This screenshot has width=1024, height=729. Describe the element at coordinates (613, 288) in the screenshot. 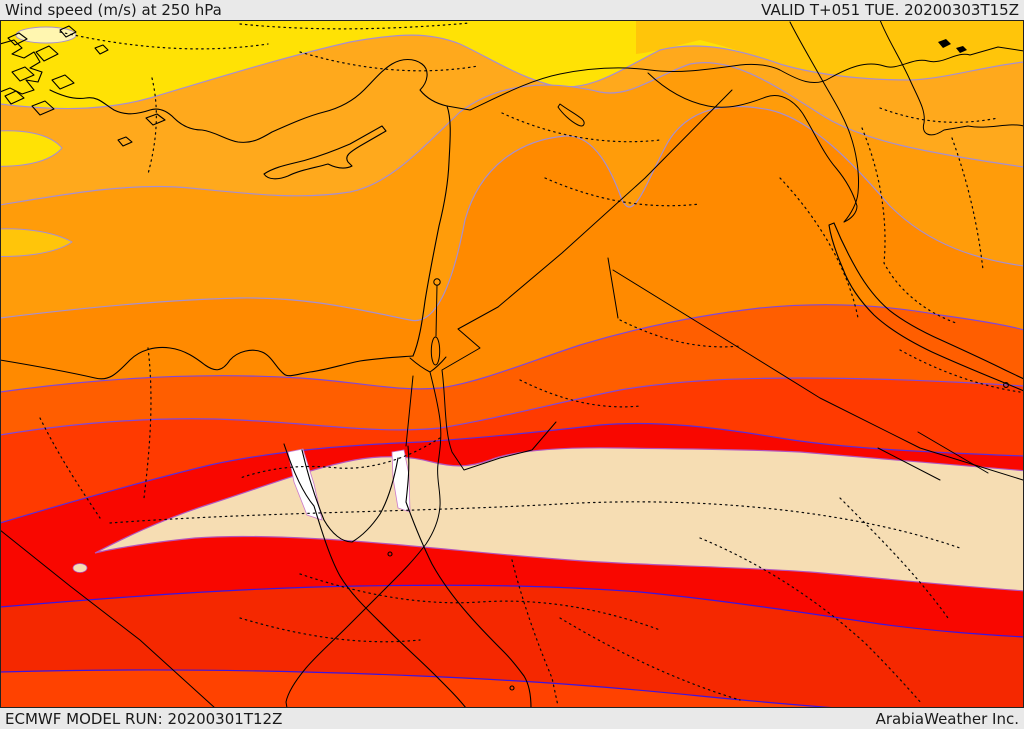

I see `iraq-jordan-saudi-border` at that location.